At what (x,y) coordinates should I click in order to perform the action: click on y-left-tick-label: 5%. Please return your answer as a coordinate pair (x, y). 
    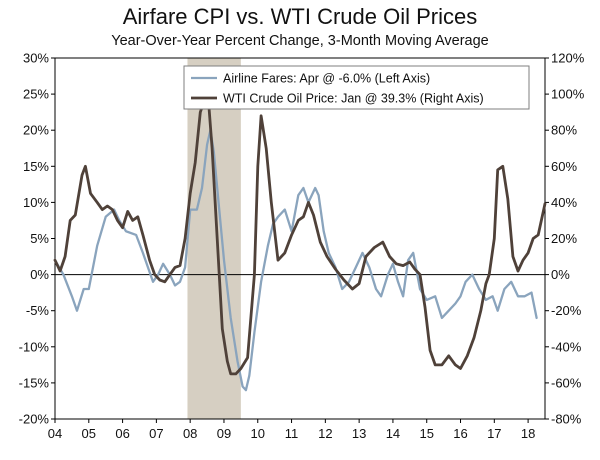
    Looking at the image, I should click on (39, 238).